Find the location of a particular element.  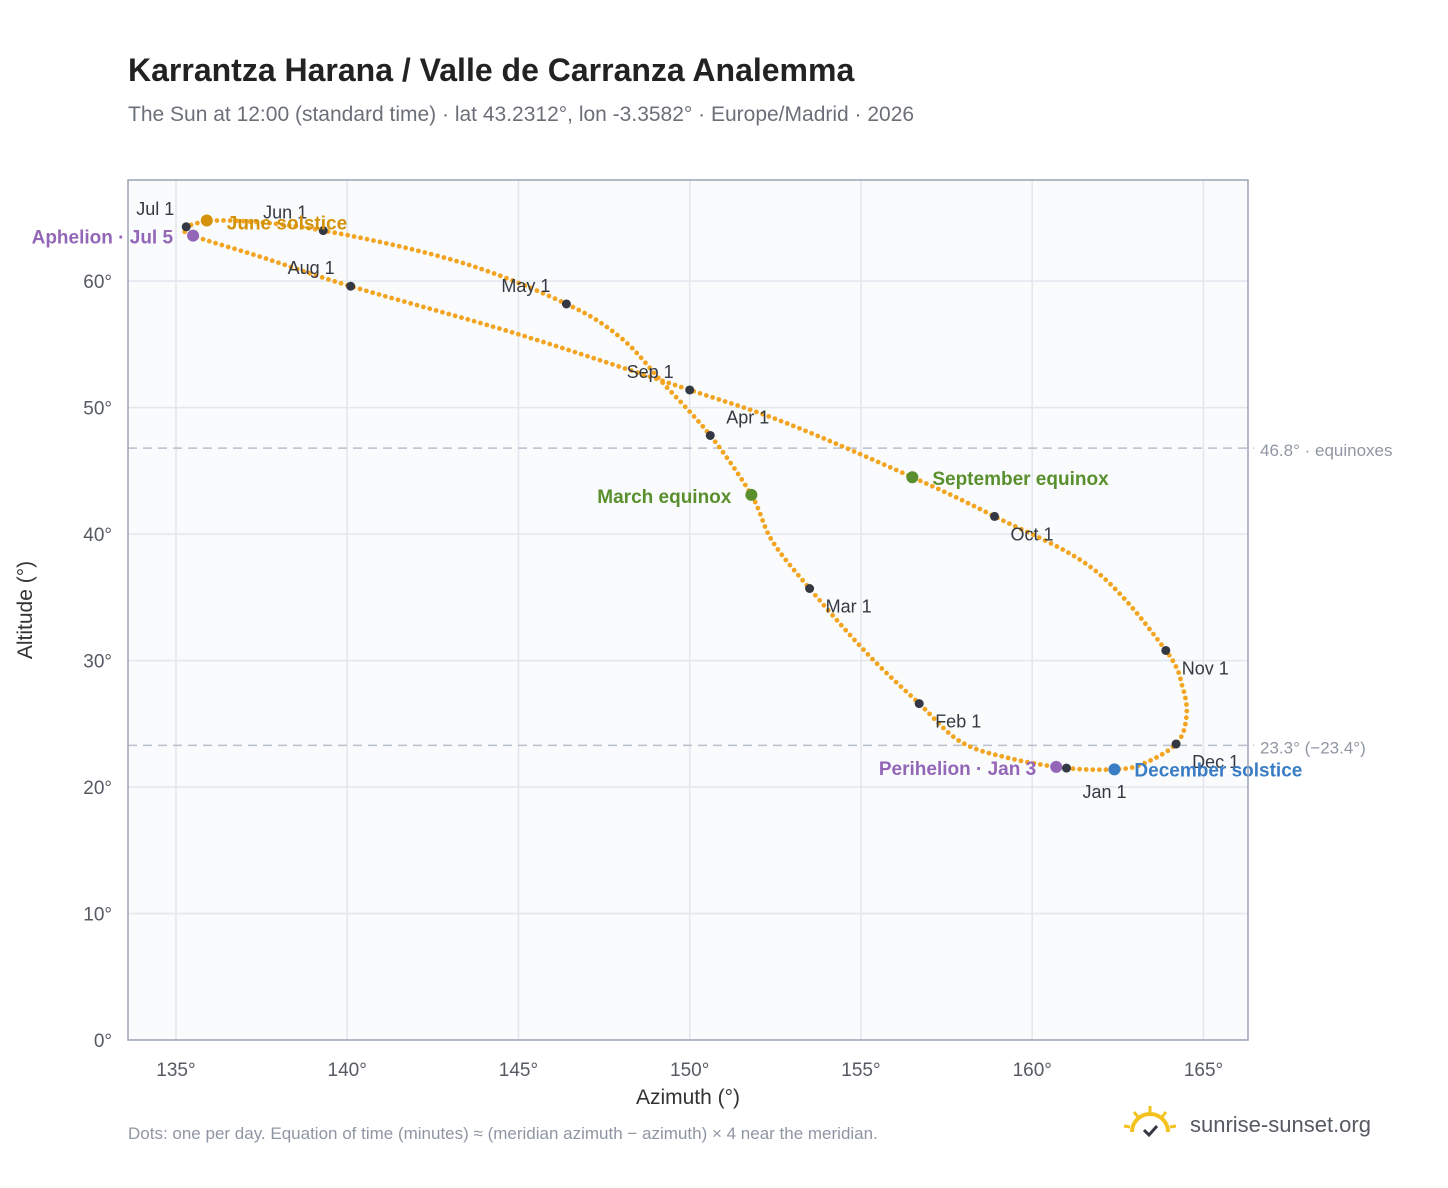

x-tick-label: 135° is located at coordinates (175, 1070).